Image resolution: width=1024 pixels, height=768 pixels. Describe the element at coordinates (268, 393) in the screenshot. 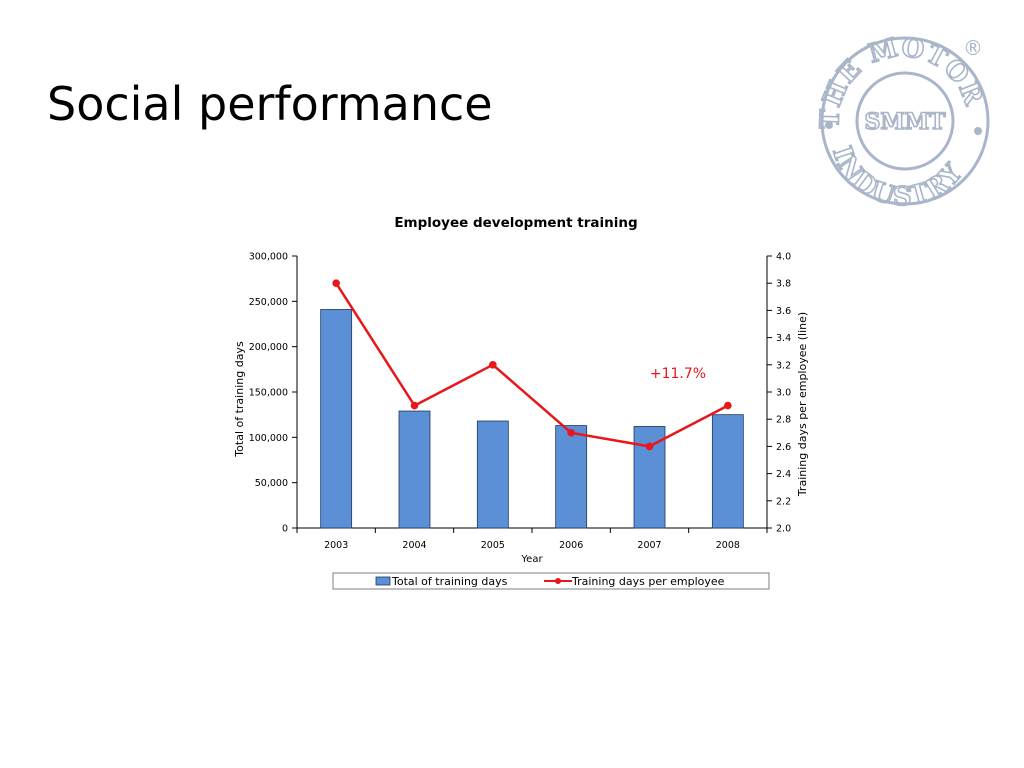

I see `y-tick-label: 150,000` at that location.